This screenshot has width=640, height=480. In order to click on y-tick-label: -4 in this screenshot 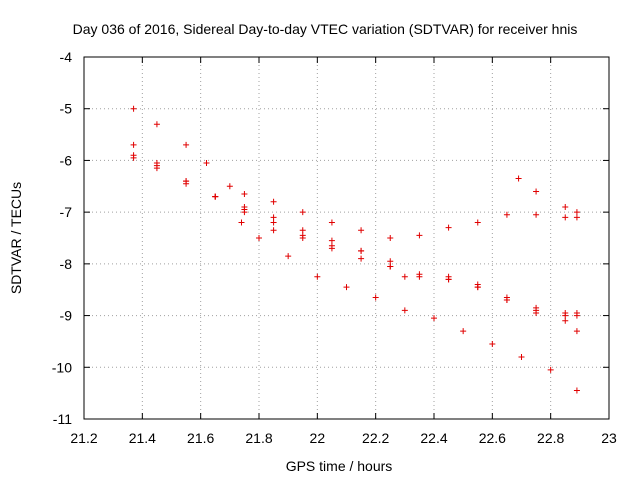, I will do `click(66, 57)`.